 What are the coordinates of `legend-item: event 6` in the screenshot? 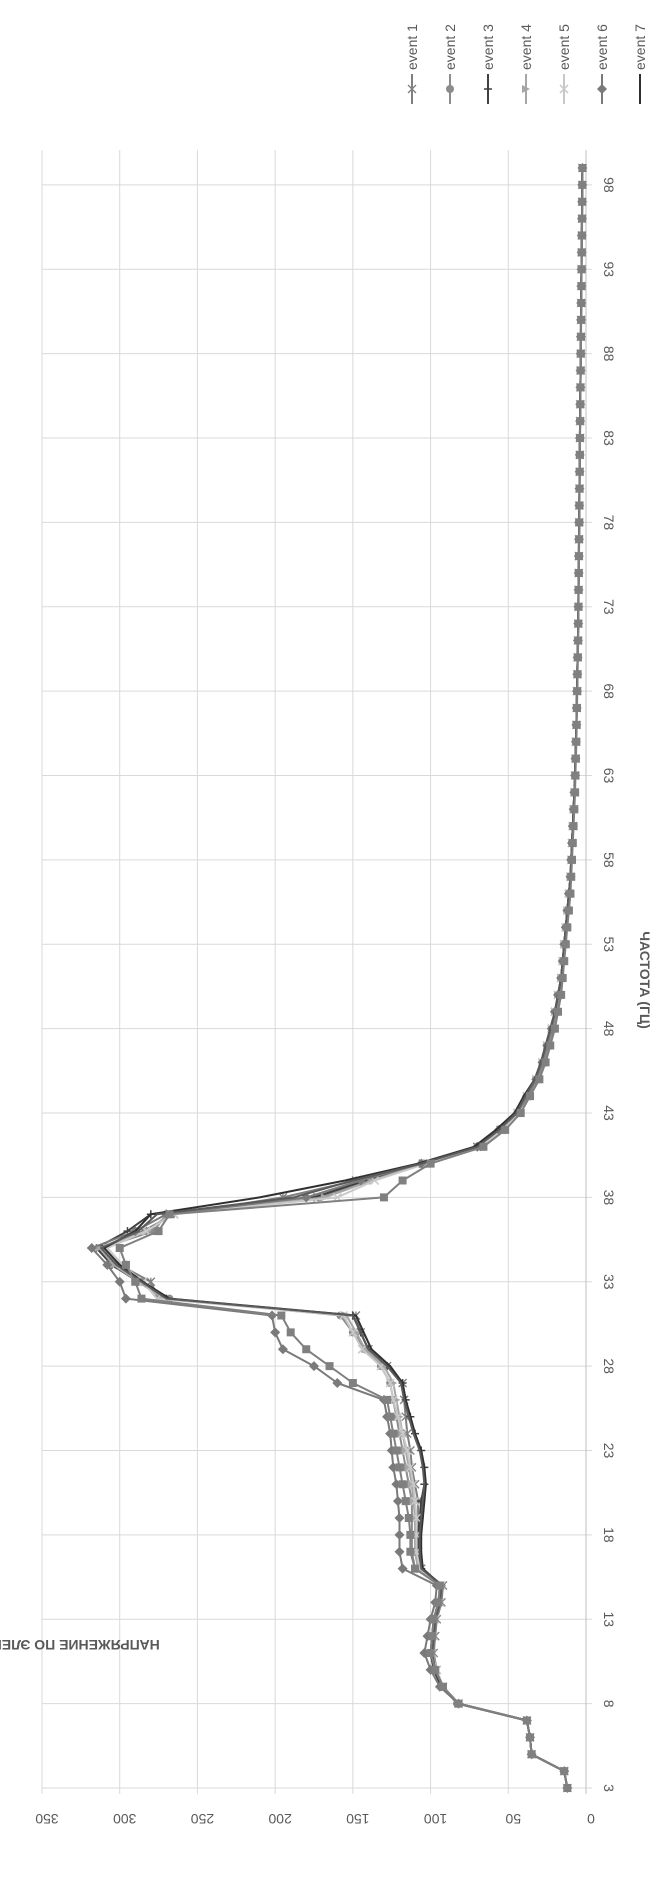 It's located at (602, 64).